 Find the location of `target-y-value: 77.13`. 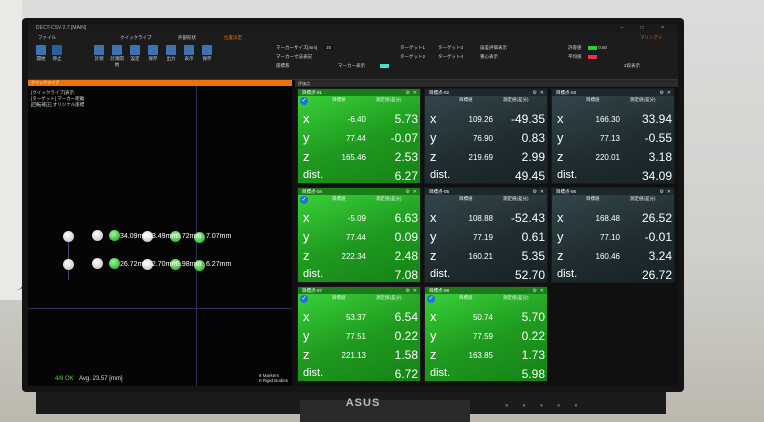

target-y-value: 77.13 is located at coordinates (609, 138).